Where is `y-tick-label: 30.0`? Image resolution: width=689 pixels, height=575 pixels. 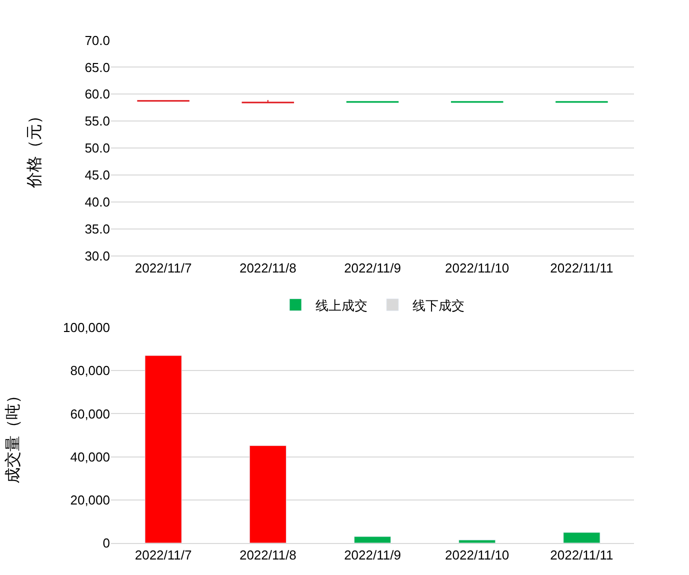 y-tick-label: 30.0 is located at coordinates (97, 256).